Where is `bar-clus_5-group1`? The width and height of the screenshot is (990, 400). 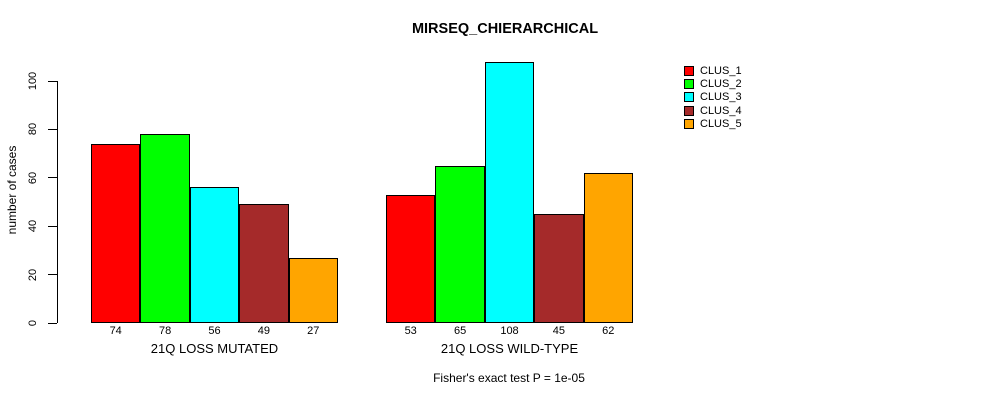 bar-clus_5-group1 is located at coordinates (313, 290).